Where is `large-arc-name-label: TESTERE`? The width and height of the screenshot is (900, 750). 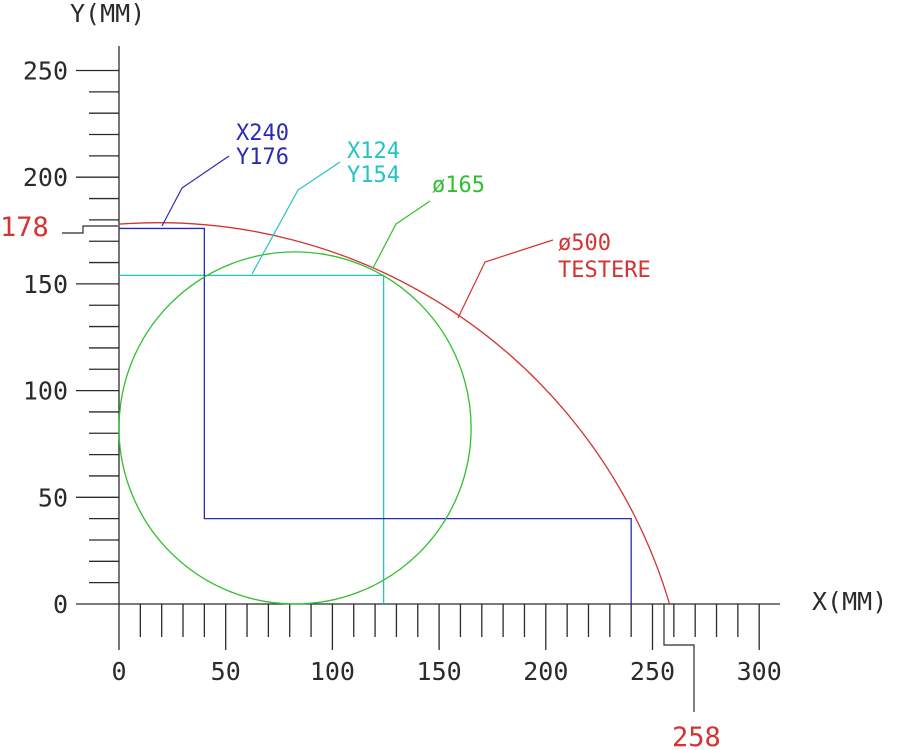 large-arc-name-label: TESTERE is located at coordinates (604, 270).